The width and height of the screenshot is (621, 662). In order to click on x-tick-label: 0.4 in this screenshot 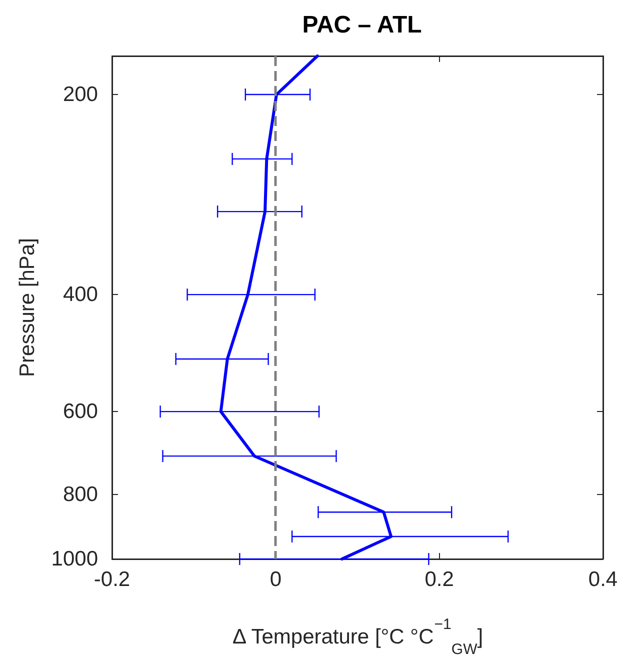, I will do `click(603, 579)`.